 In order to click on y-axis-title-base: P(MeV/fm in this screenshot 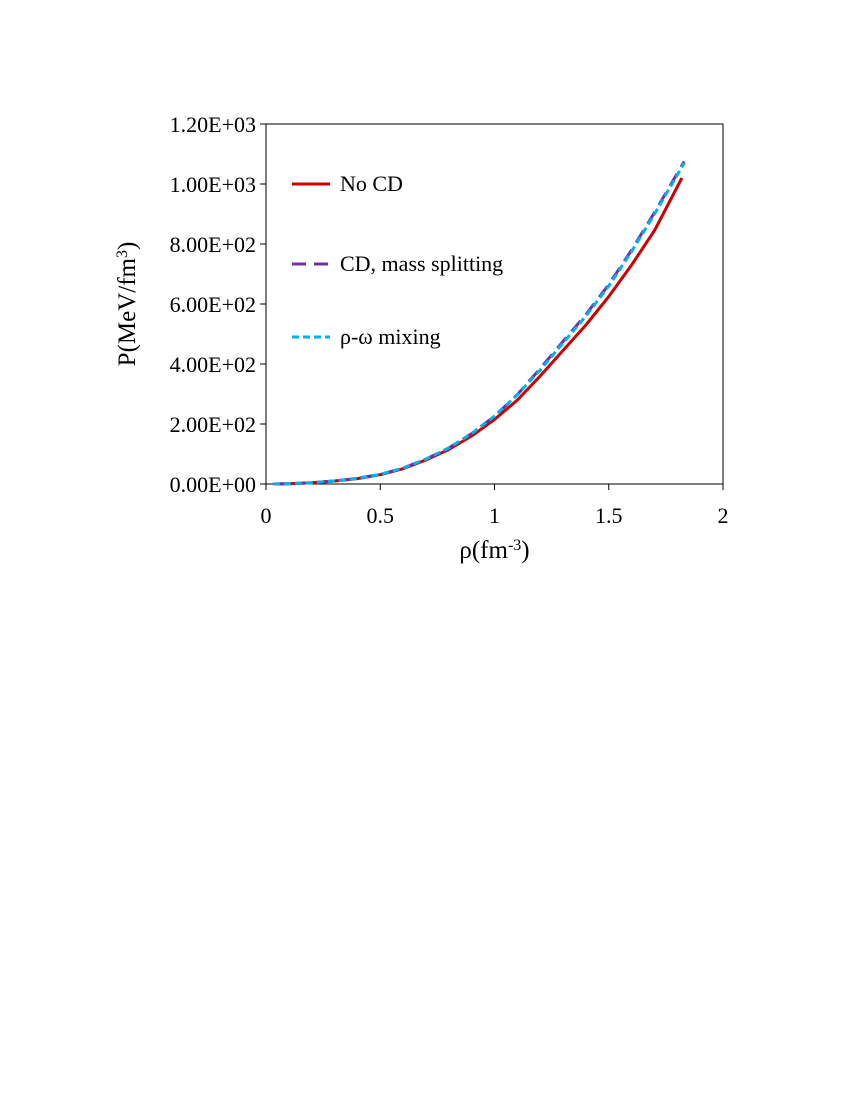, I will do `click(127, 311)`.